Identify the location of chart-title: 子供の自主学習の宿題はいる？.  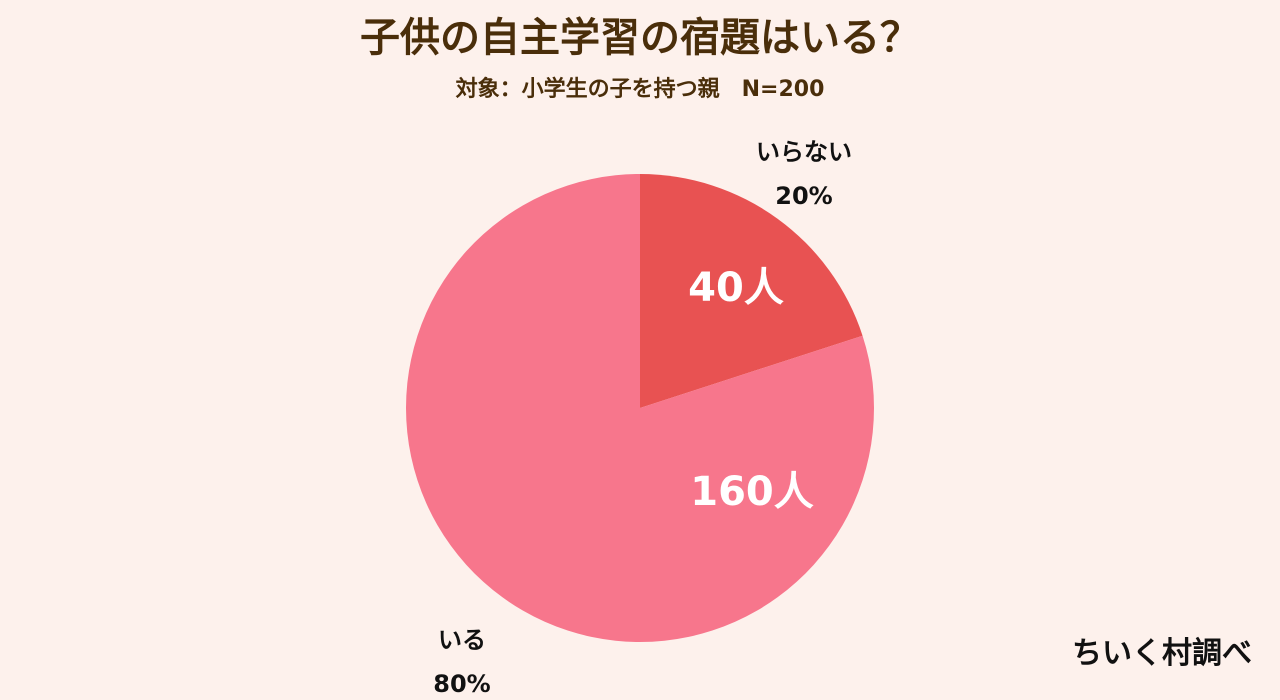
(640, 38).